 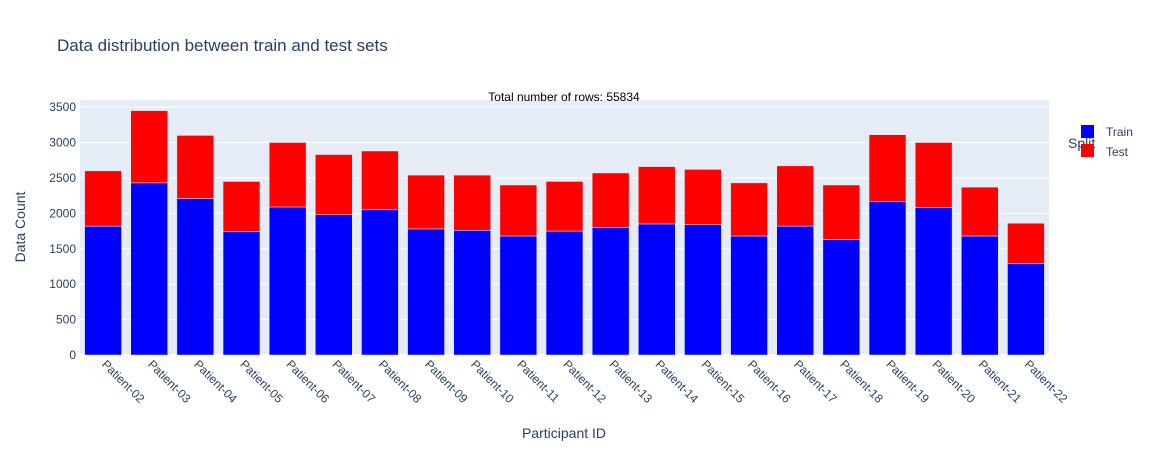 I want to click on y-tick-label: 500, so click(x=66, y=320).